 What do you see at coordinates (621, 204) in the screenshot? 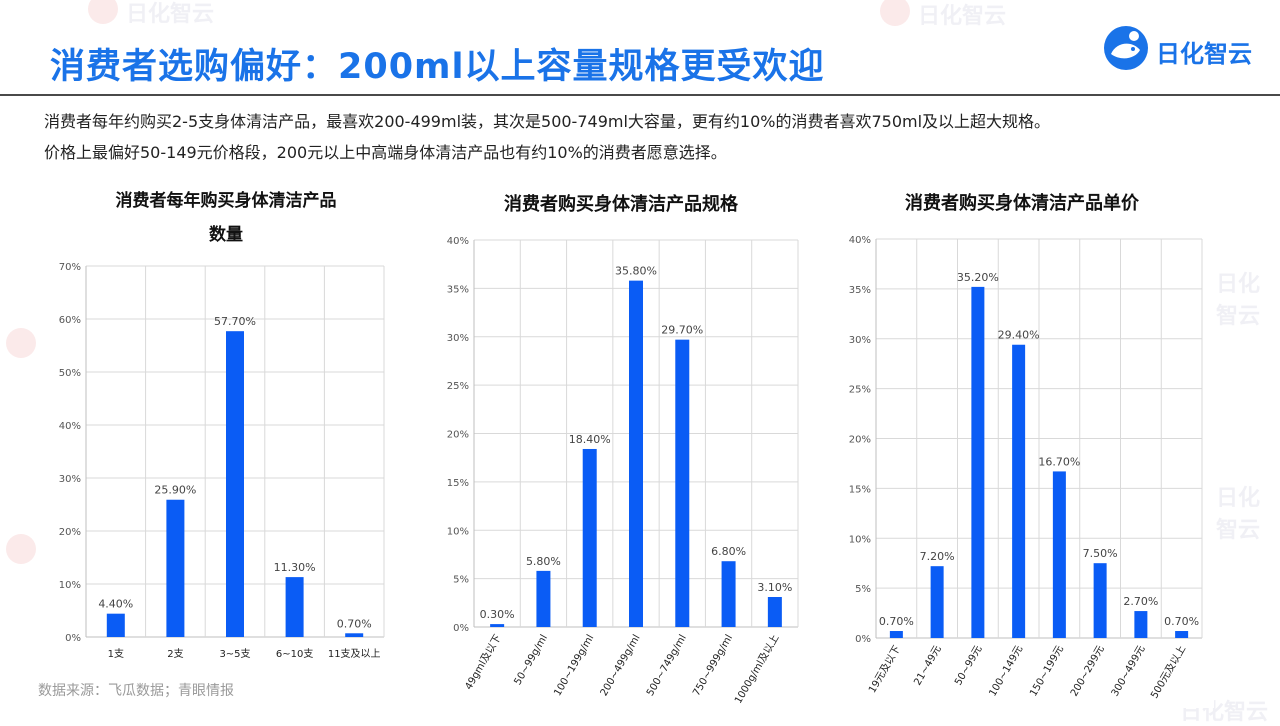
I see `chart-title: 消费者购买身体清洁产品规格` at bounding box center [621, 204].